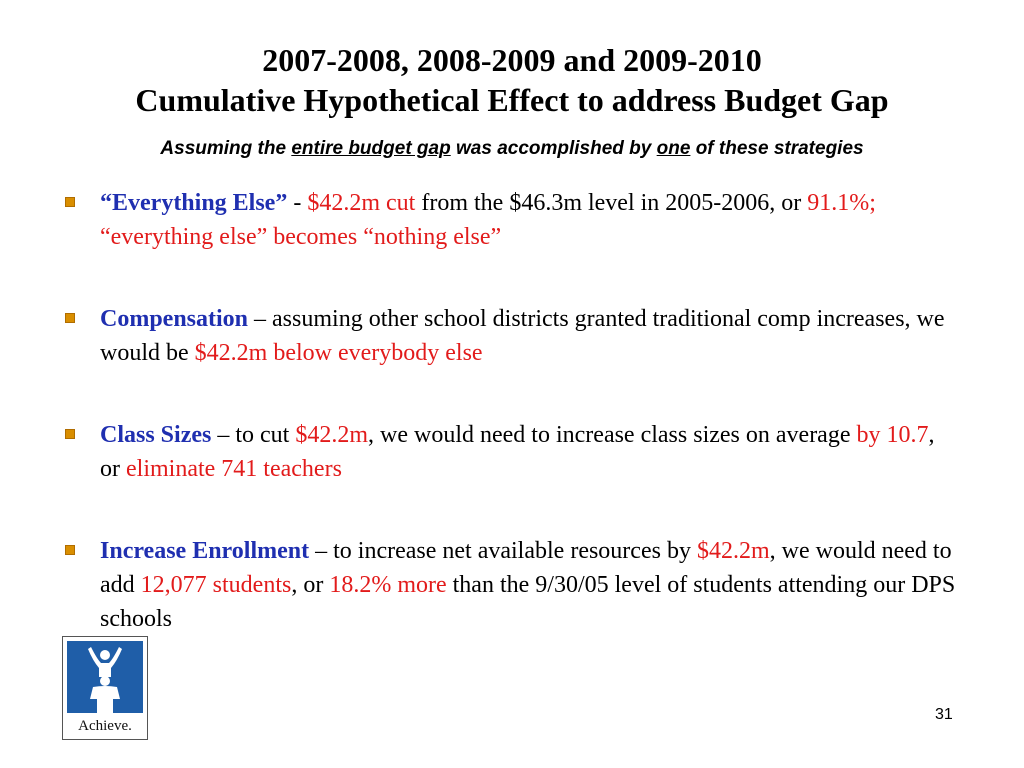 The image size is (1024, 768). Describe the element at coordinates (194, 203) in the screenshot. I see `bullet-heading: “Everything Else”` at that location.